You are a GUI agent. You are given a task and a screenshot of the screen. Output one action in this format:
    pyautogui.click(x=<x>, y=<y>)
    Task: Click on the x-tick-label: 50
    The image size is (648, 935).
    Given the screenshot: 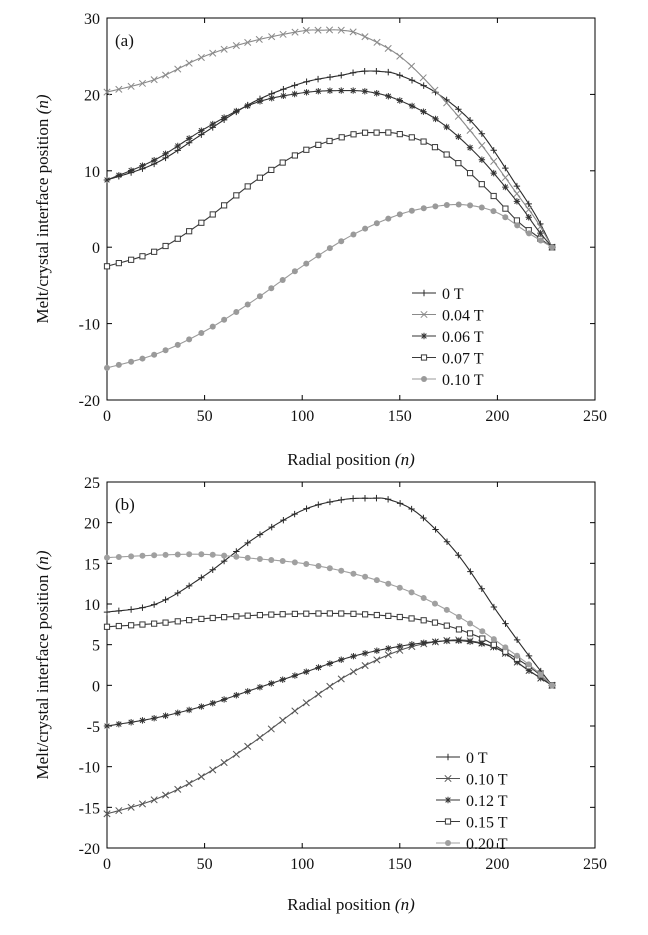 What is the action you would take?
    pyautogui.click(x=205, y=864)
    